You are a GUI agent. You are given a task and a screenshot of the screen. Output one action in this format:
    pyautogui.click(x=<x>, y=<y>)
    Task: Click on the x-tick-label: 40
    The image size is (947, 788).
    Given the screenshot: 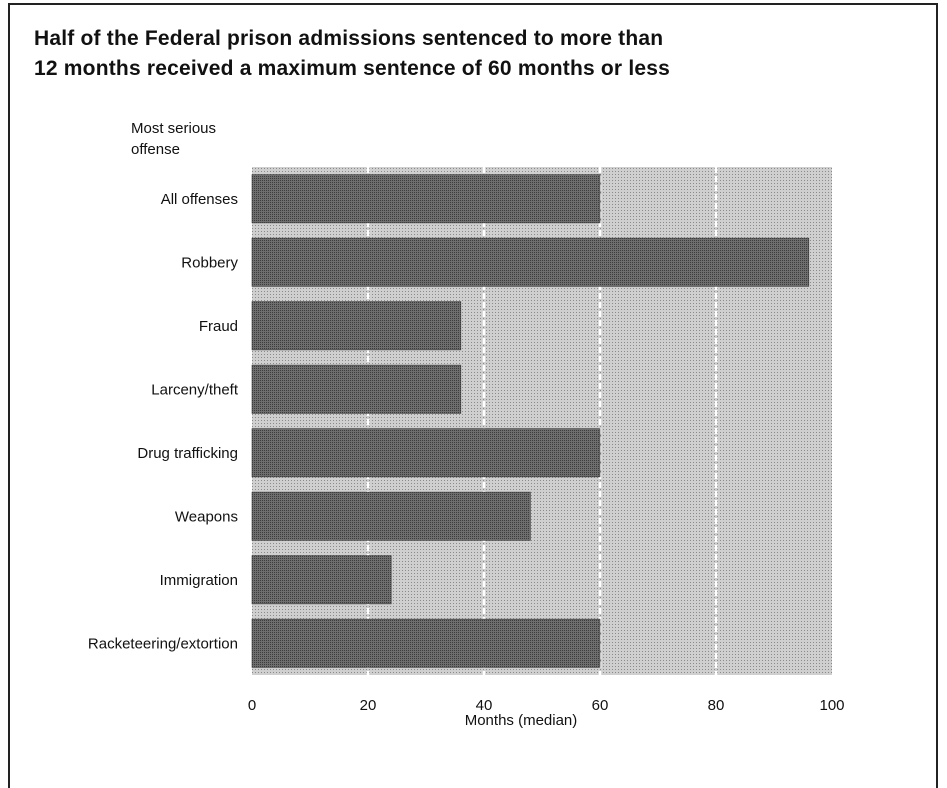 What is the action you would take?
    pyautogui.click(x=484, y=705)
    